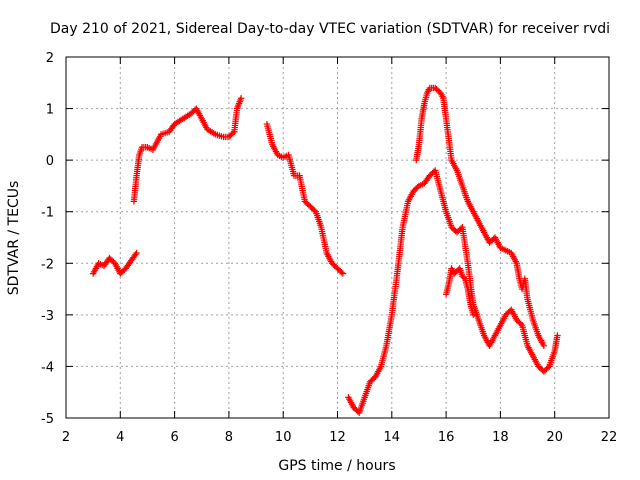 The image size is (640, 480). What do you see at coordinates (554, 437) in the screenshot?
I see `x-tick-label: 20` at bounding box center [554, 437].